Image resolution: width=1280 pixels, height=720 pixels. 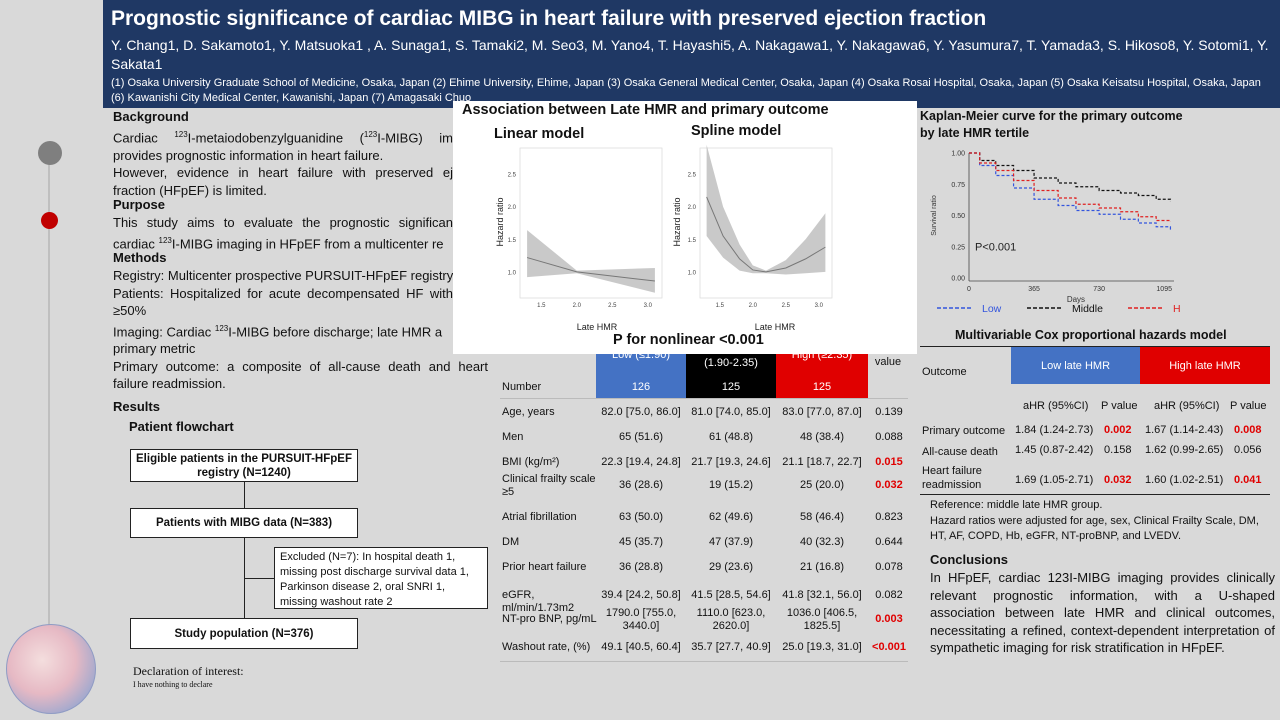 I want to click on cox-high-header: High late HMR, so click(x=1205, y=365).